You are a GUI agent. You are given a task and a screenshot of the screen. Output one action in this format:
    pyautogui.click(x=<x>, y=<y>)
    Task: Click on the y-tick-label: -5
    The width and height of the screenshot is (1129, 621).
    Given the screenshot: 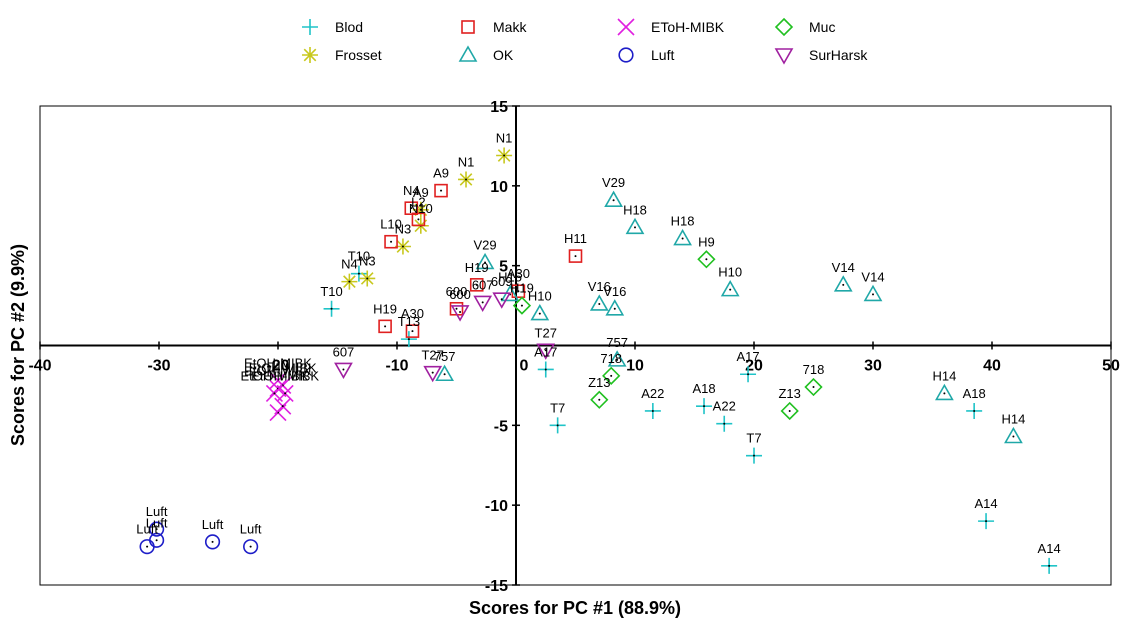 What is the action you would take?
    pyautogui.click(x=501, y=426)
    